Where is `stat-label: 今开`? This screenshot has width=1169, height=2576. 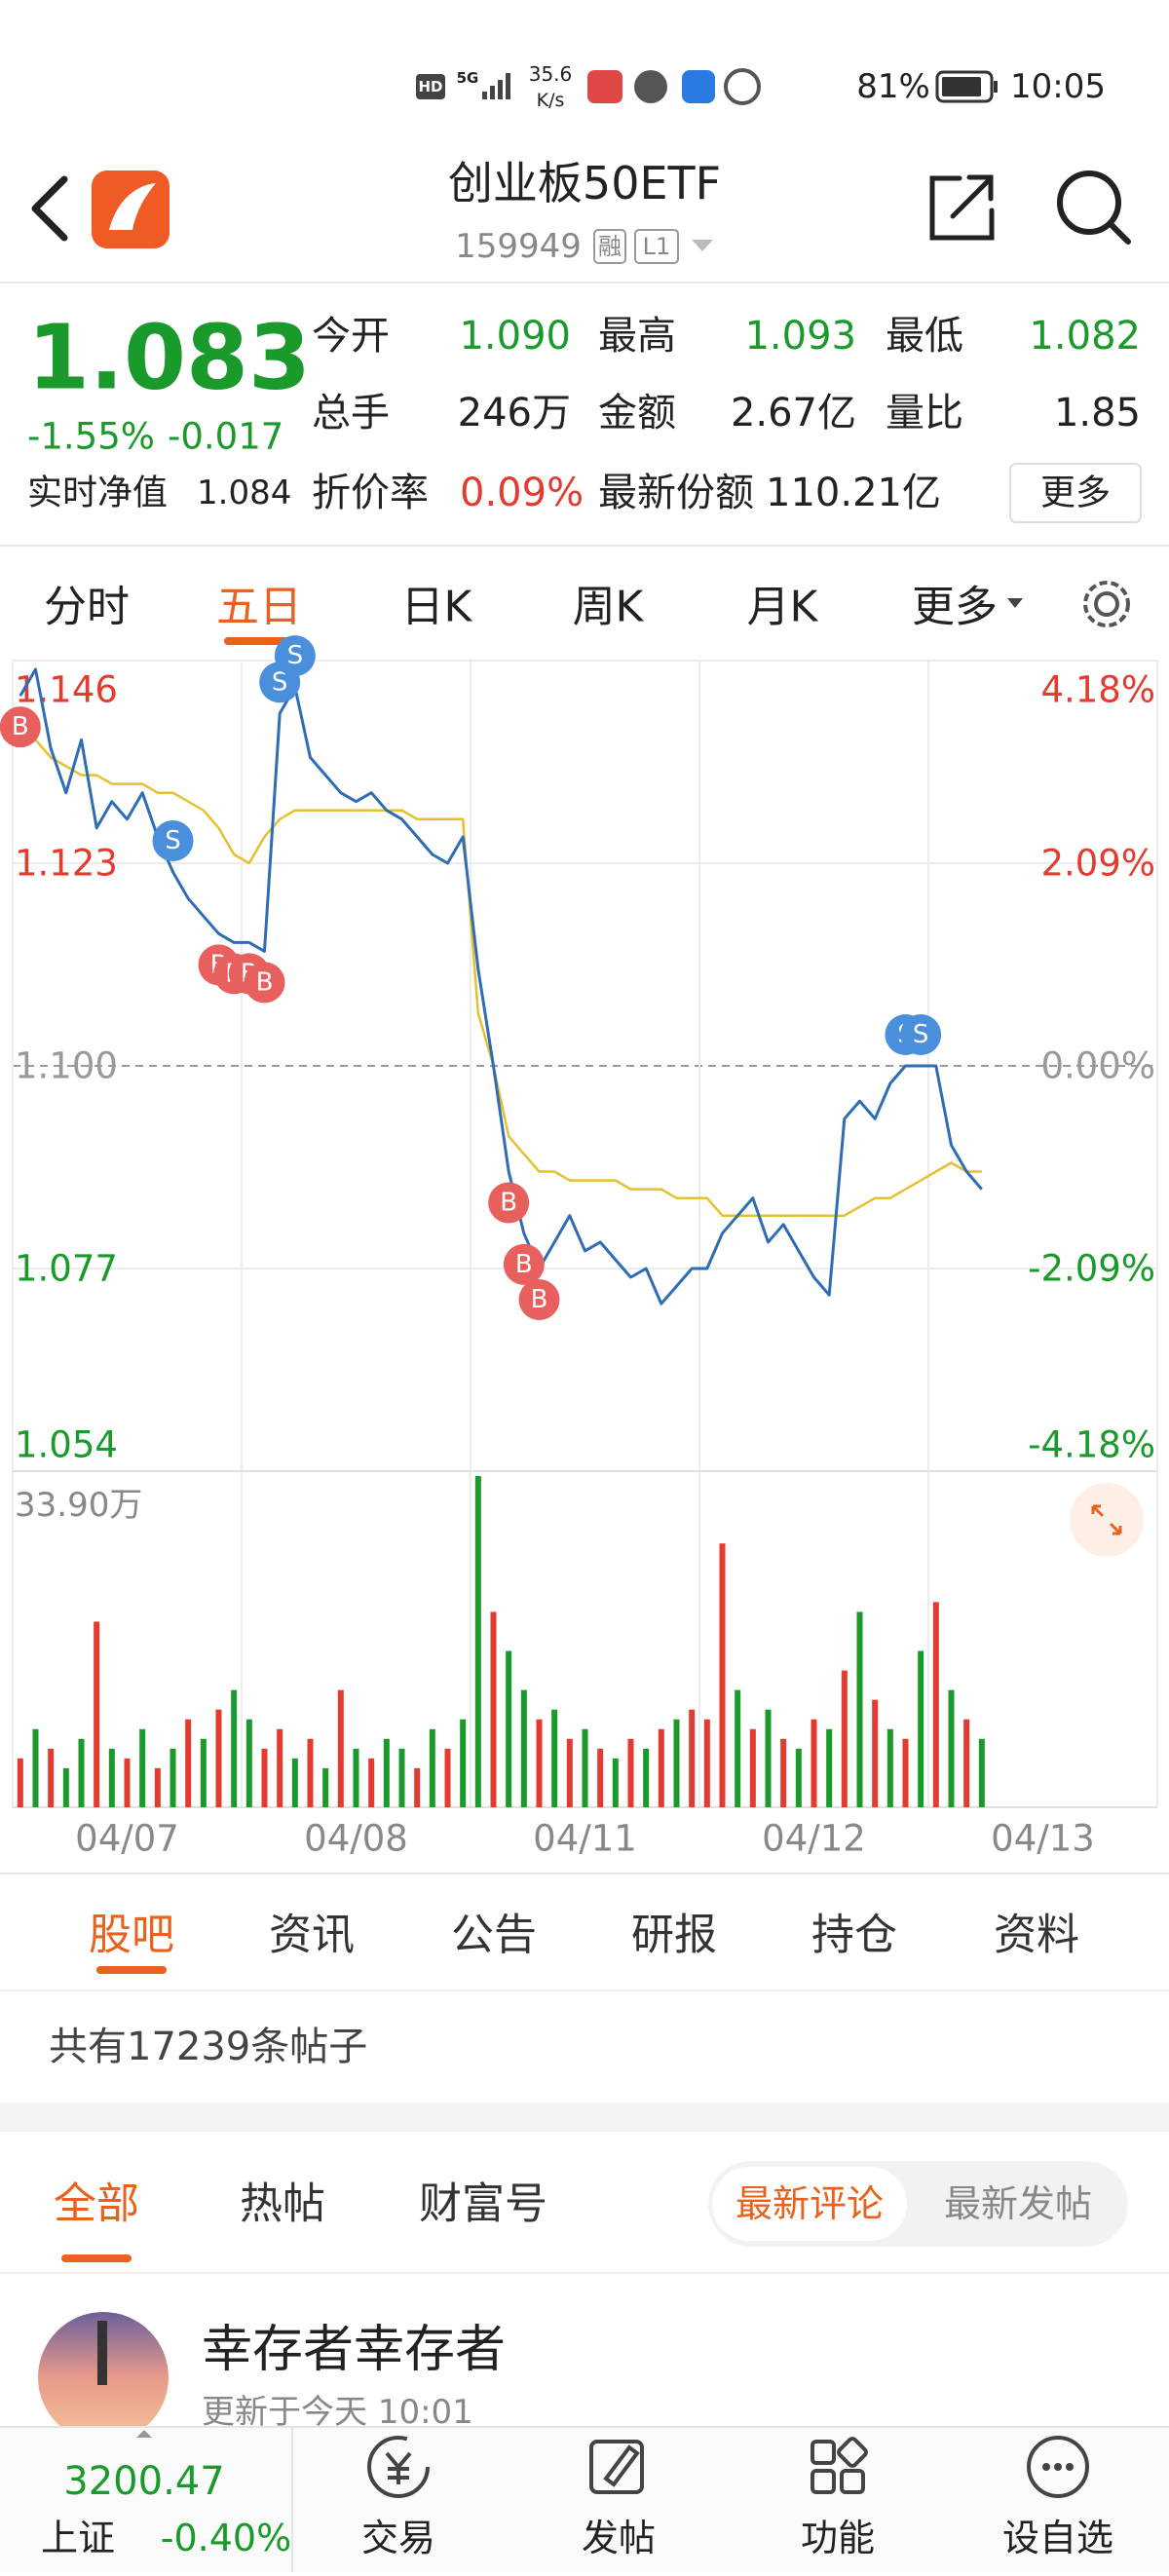
stat-label: 今开 is located at coordinates (351, 336).